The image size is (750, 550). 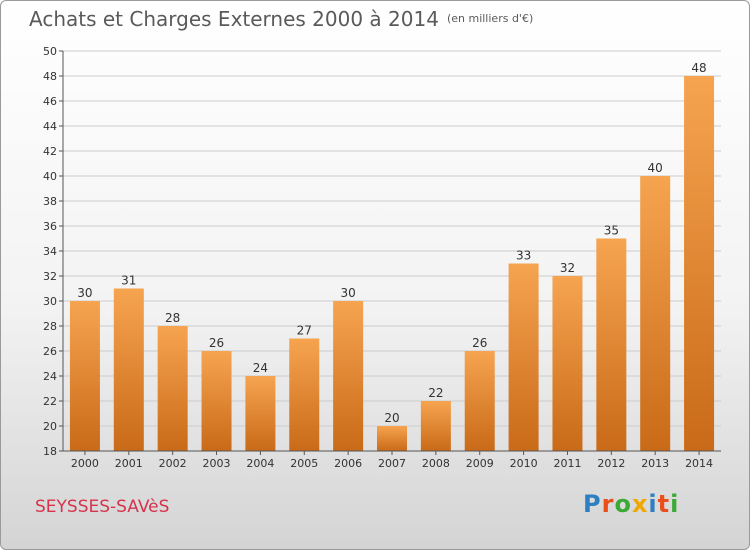 I want to click on data-label: 40, so click(x=655, y=168).